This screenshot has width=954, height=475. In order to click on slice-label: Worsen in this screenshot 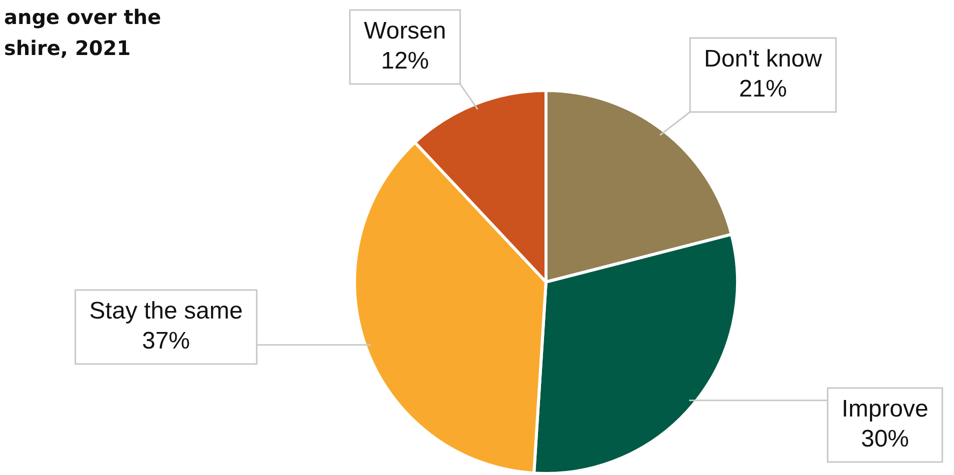, I will do `click(405, 31)`.